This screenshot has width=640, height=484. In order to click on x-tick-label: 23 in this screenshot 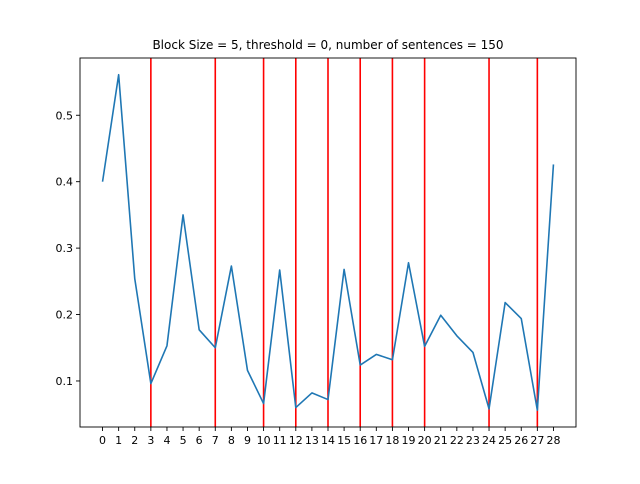, I will do `click(473, 440)`.